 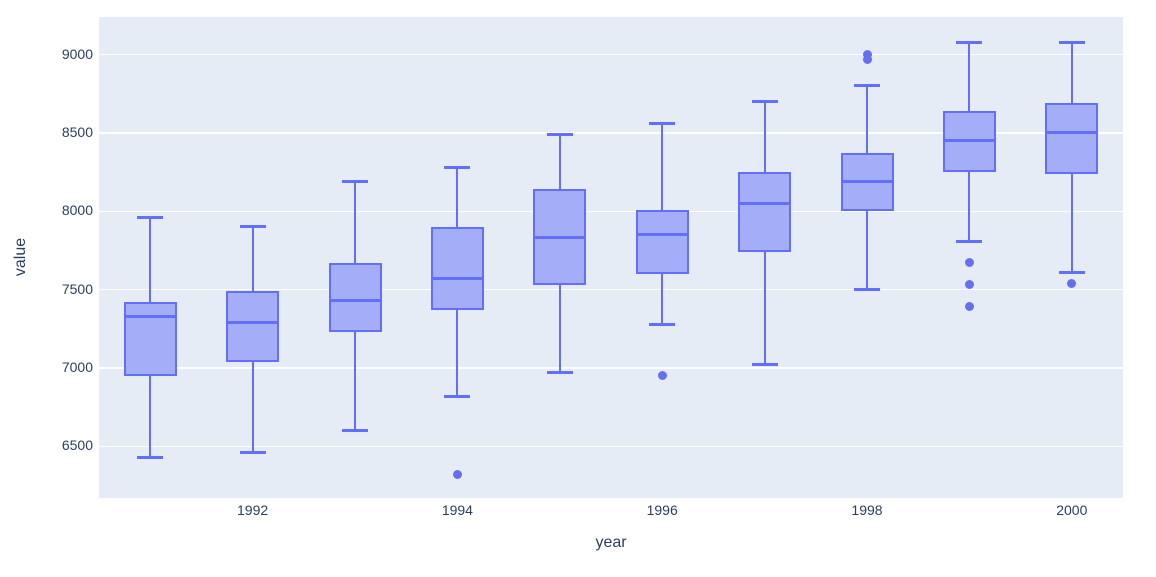 I want to click on x-tick-label: 1994, so click(x=457, y=510).